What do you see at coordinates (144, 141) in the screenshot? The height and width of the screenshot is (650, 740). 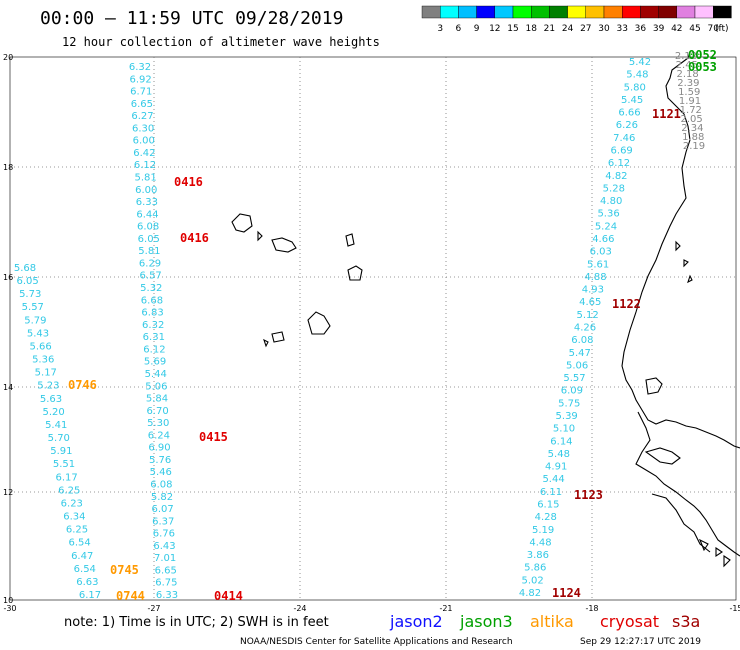 I see `wave-height-value: 6.00` at bounding box center [144, 141].